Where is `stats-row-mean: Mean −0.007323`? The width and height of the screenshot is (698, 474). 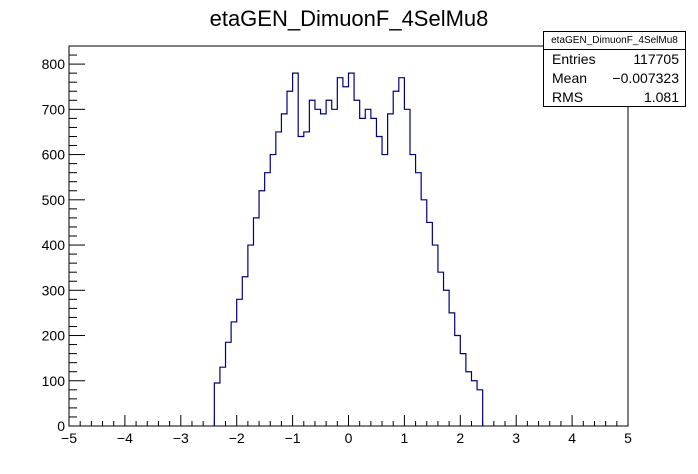
stats-row-mean: Mean −0.007323 is located at coordinates (614, 78).